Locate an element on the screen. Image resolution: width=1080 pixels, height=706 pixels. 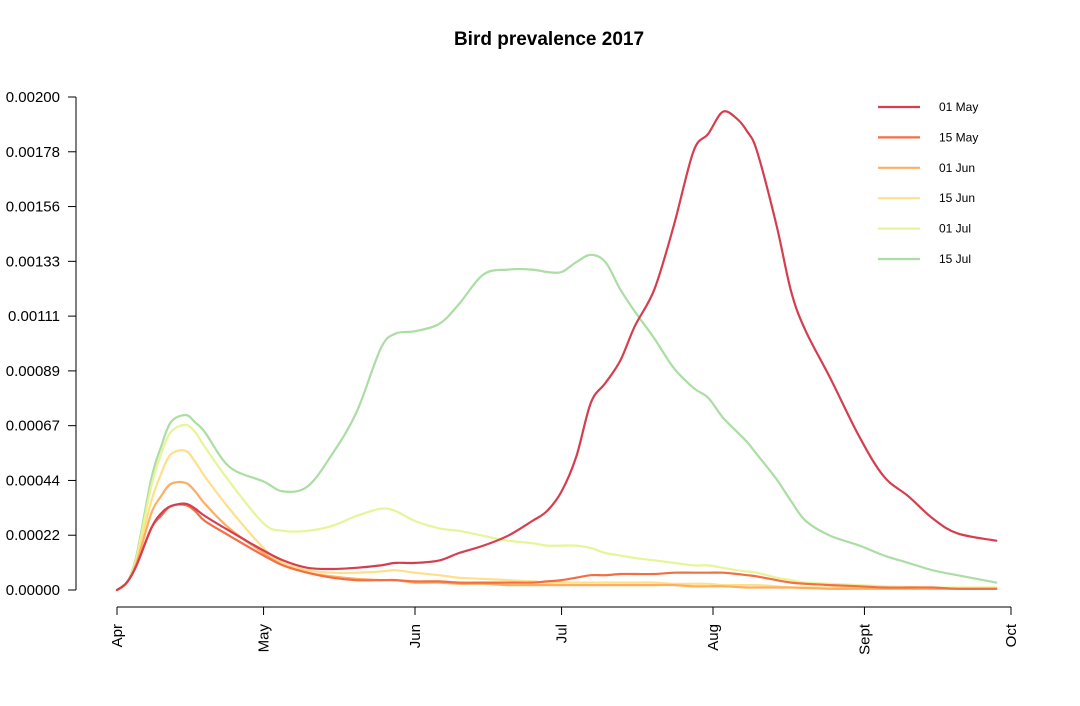
legend-label-01-jun: 01 Jun is located at coordinates (957, 168).